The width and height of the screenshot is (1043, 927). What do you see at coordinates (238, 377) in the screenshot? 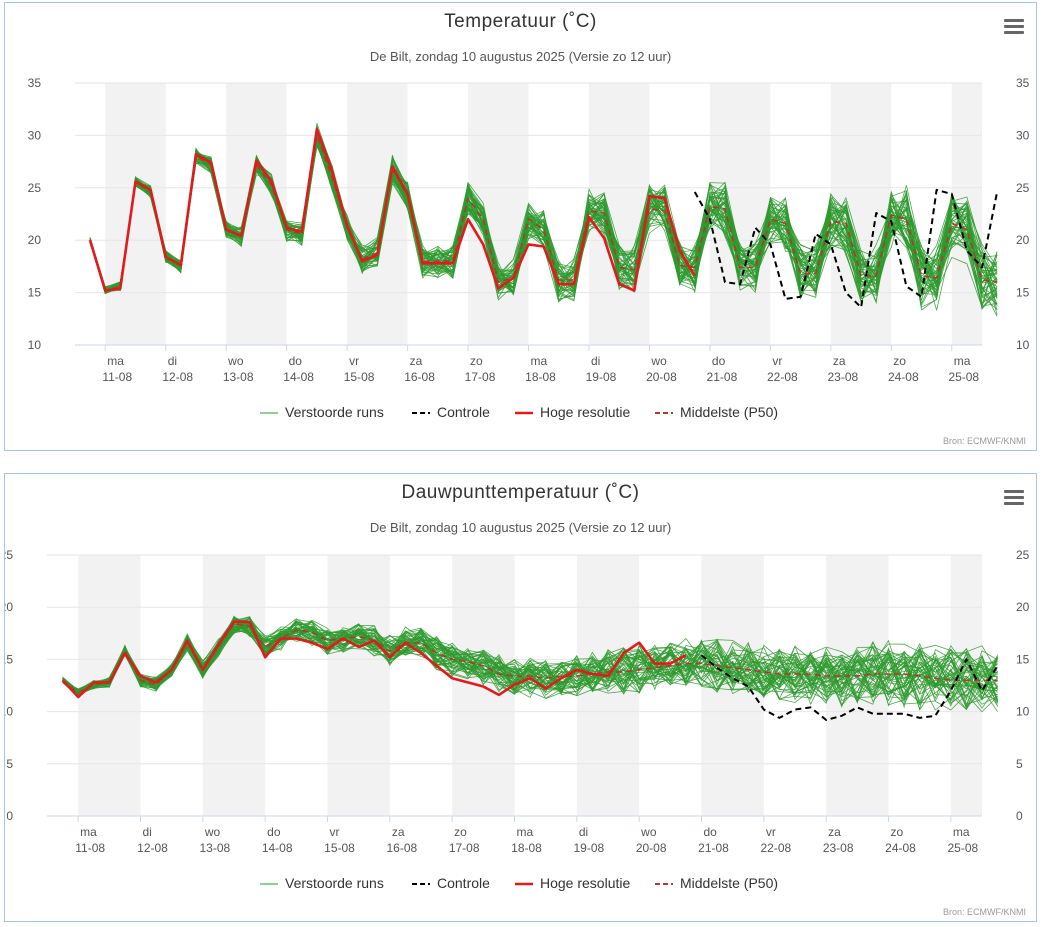
I see `x-tick-date: 13-08` at bounding box center [238, 377].